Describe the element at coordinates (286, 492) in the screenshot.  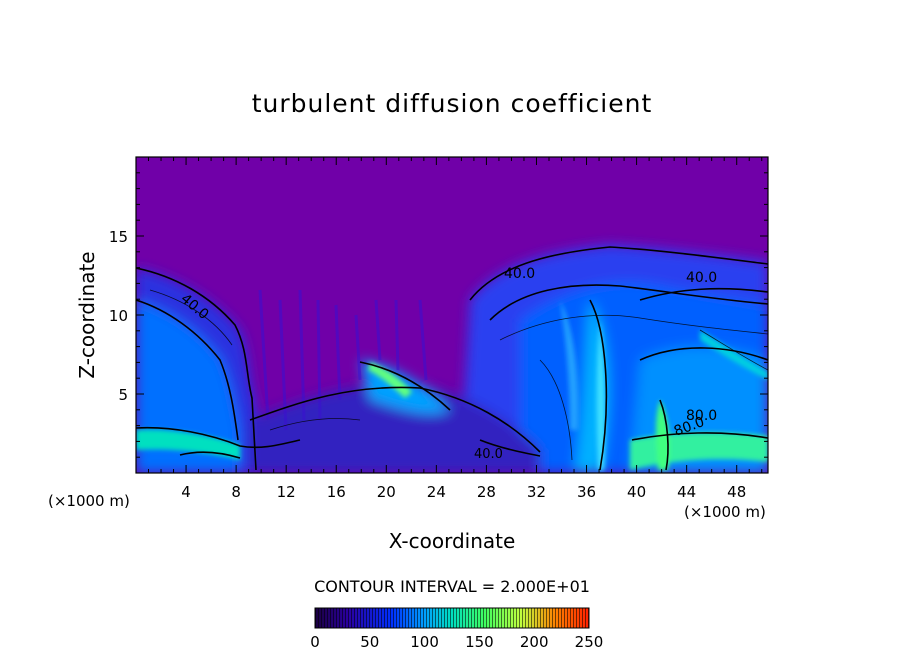
I see `x-tick-label: 12` at that location.